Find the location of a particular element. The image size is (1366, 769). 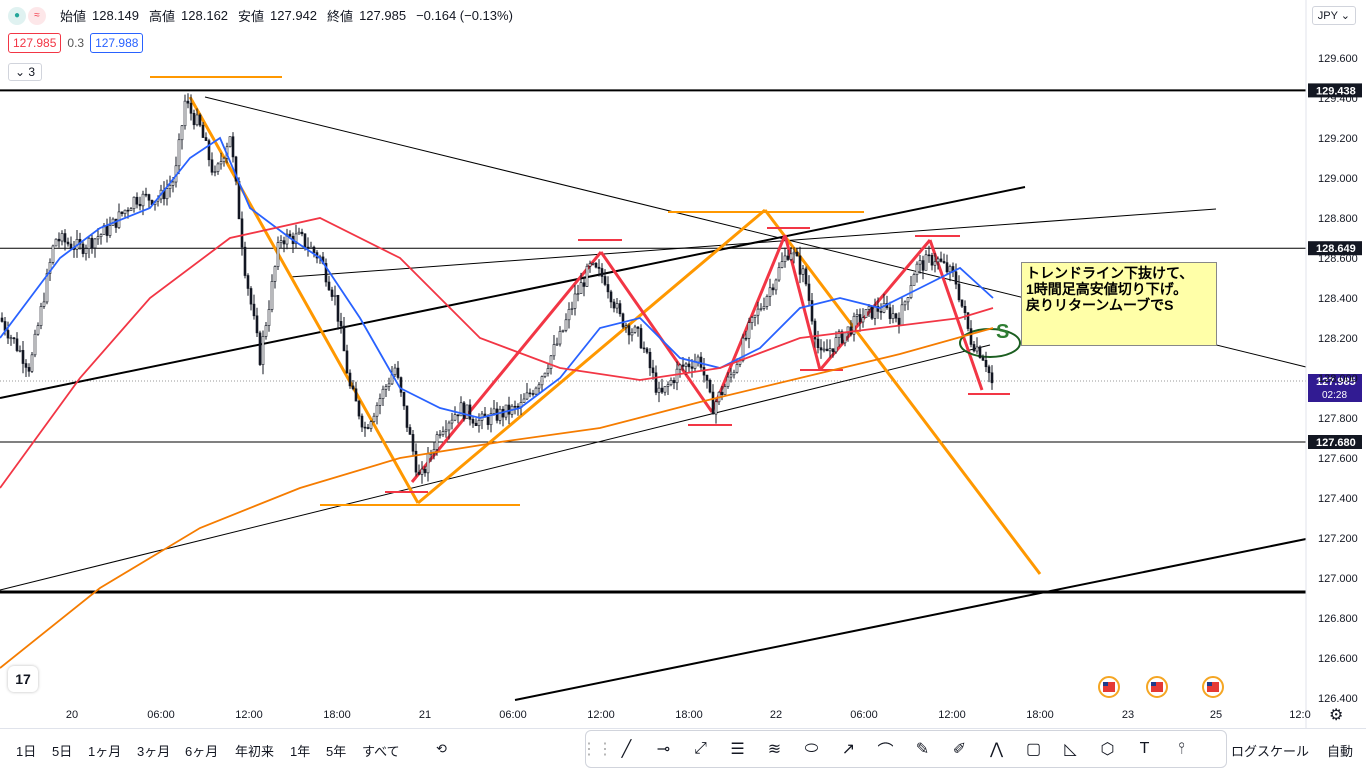

us-flag-canton is located at coordinates (1153, 684).